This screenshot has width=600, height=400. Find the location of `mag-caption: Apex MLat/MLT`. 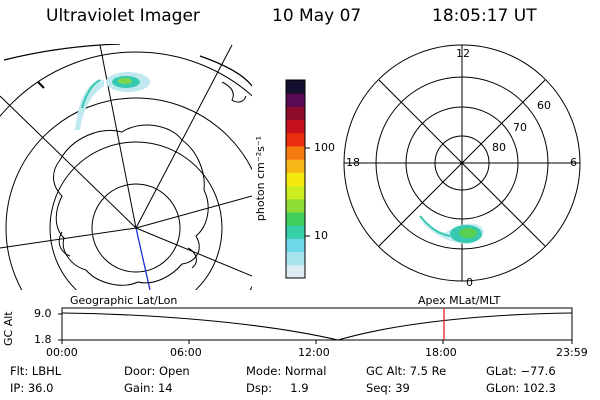

mag-caption: Apex MLat/MLT is located at coordinates (459, 300).